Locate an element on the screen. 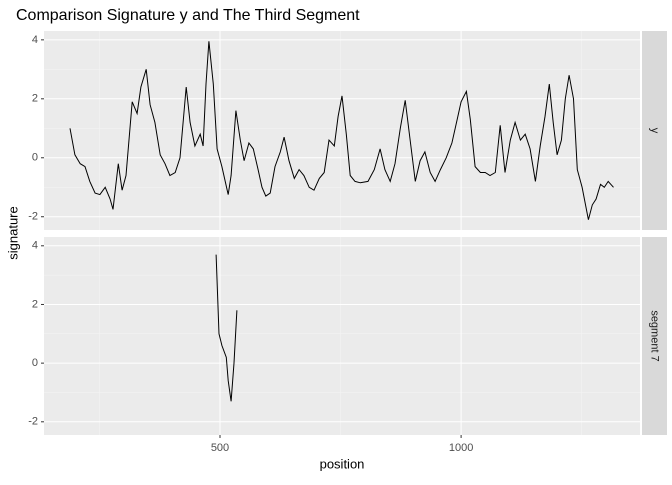 Image resolution: width=672 pixels, height=485 pixels. x-axis-label: position is located at coordinates (342, 463).